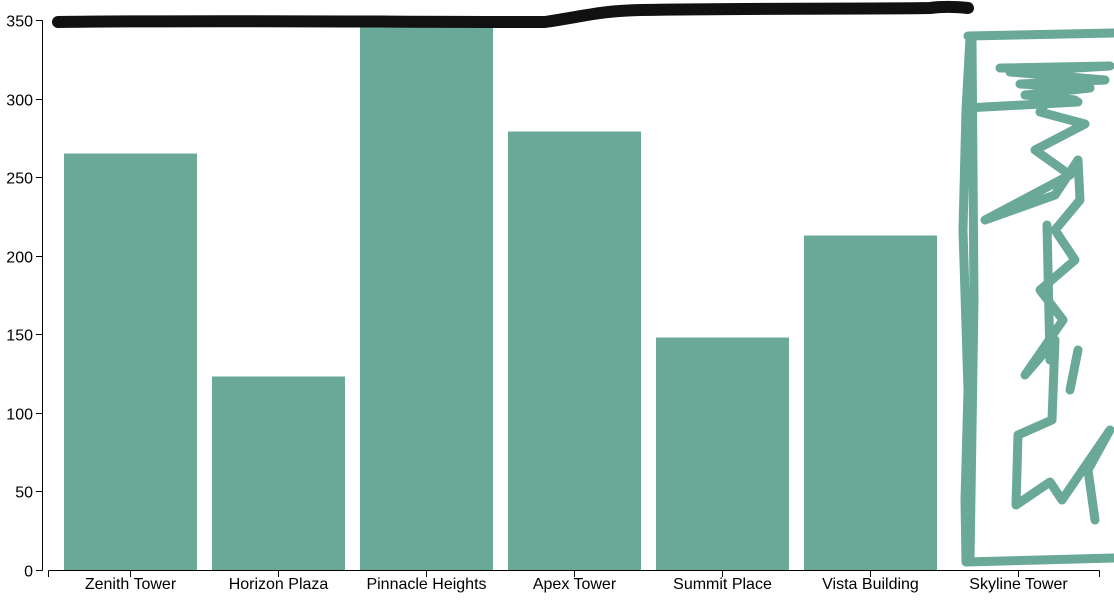 This screenshot has height=606, width=1114. What do you see at coordinates (24, 297) in the screenshot?
I see `y-axis-ticks: 0 50 100 150 200 250 300 350` at bounding box center [24, 297].